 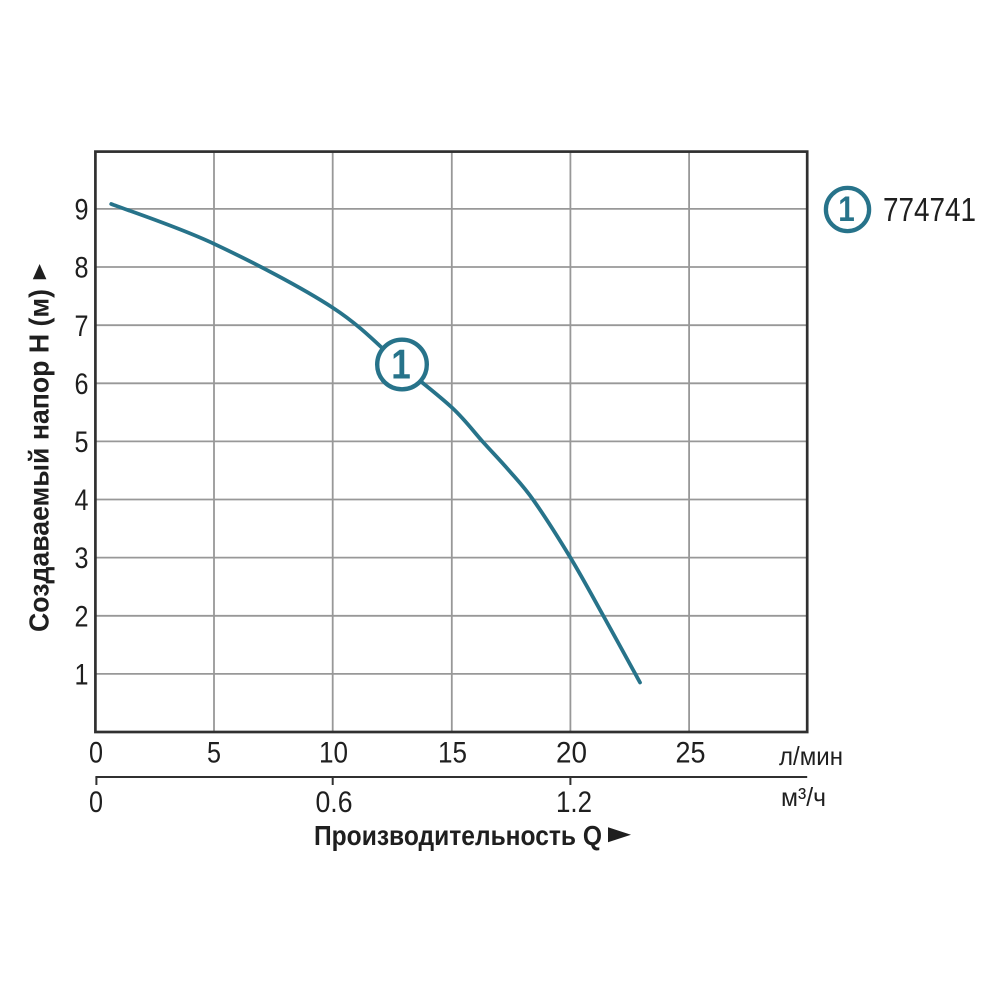 What do you see at coordinates (452, 753) in the screenshot?
I see `svg-text: 15` at bounding box center [452, 753].